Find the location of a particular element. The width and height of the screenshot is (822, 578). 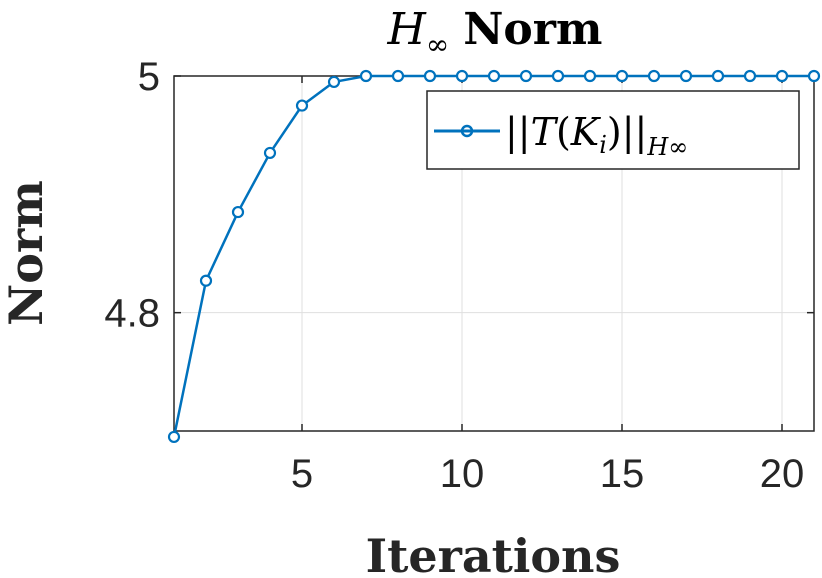

x-tick-label: 15 is located at coordinates (622, 474).